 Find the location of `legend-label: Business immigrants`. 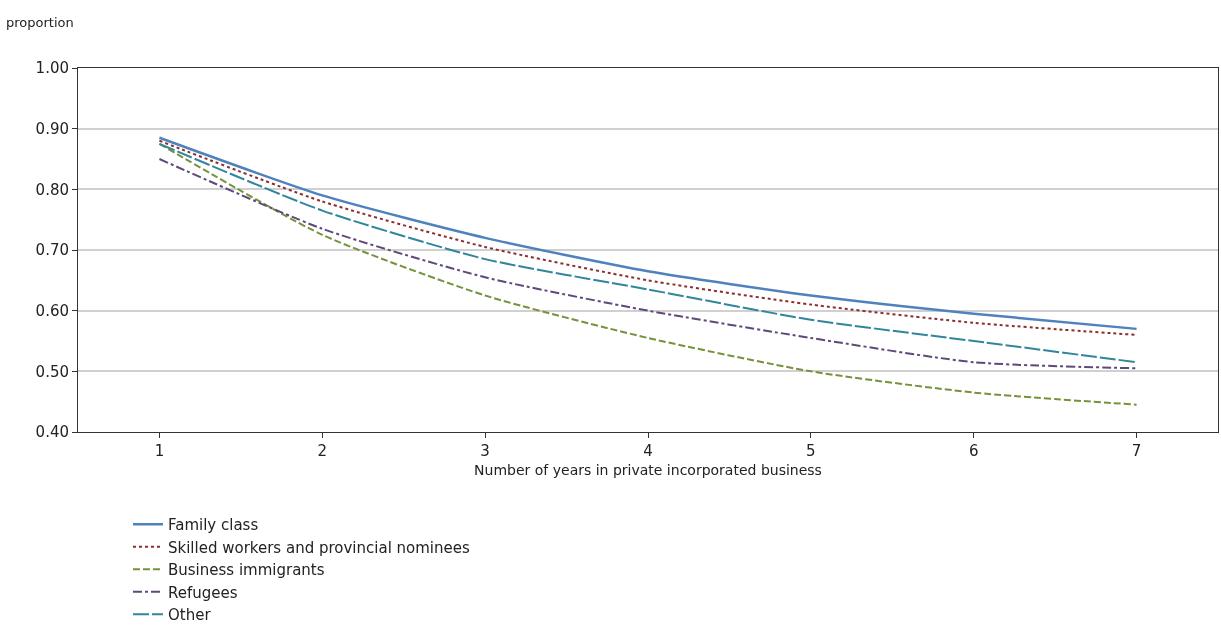

legend-label: Business immigrants is located at coordinates (246, 570).